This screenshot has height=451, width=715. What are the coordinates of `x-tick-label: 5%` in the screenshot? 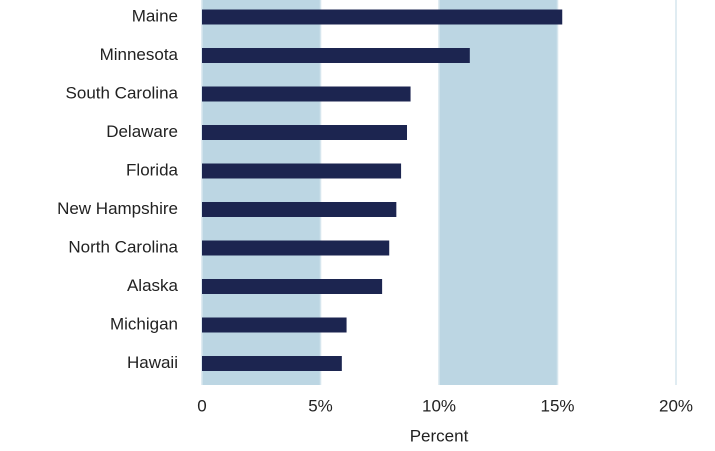 It's located at (320, 405).